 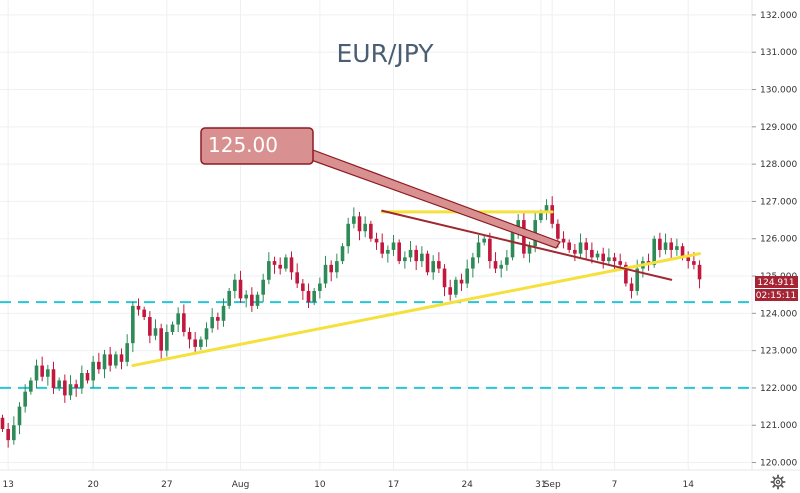 I want to click on price-callout: 125.00, so click(x=380, y=188).